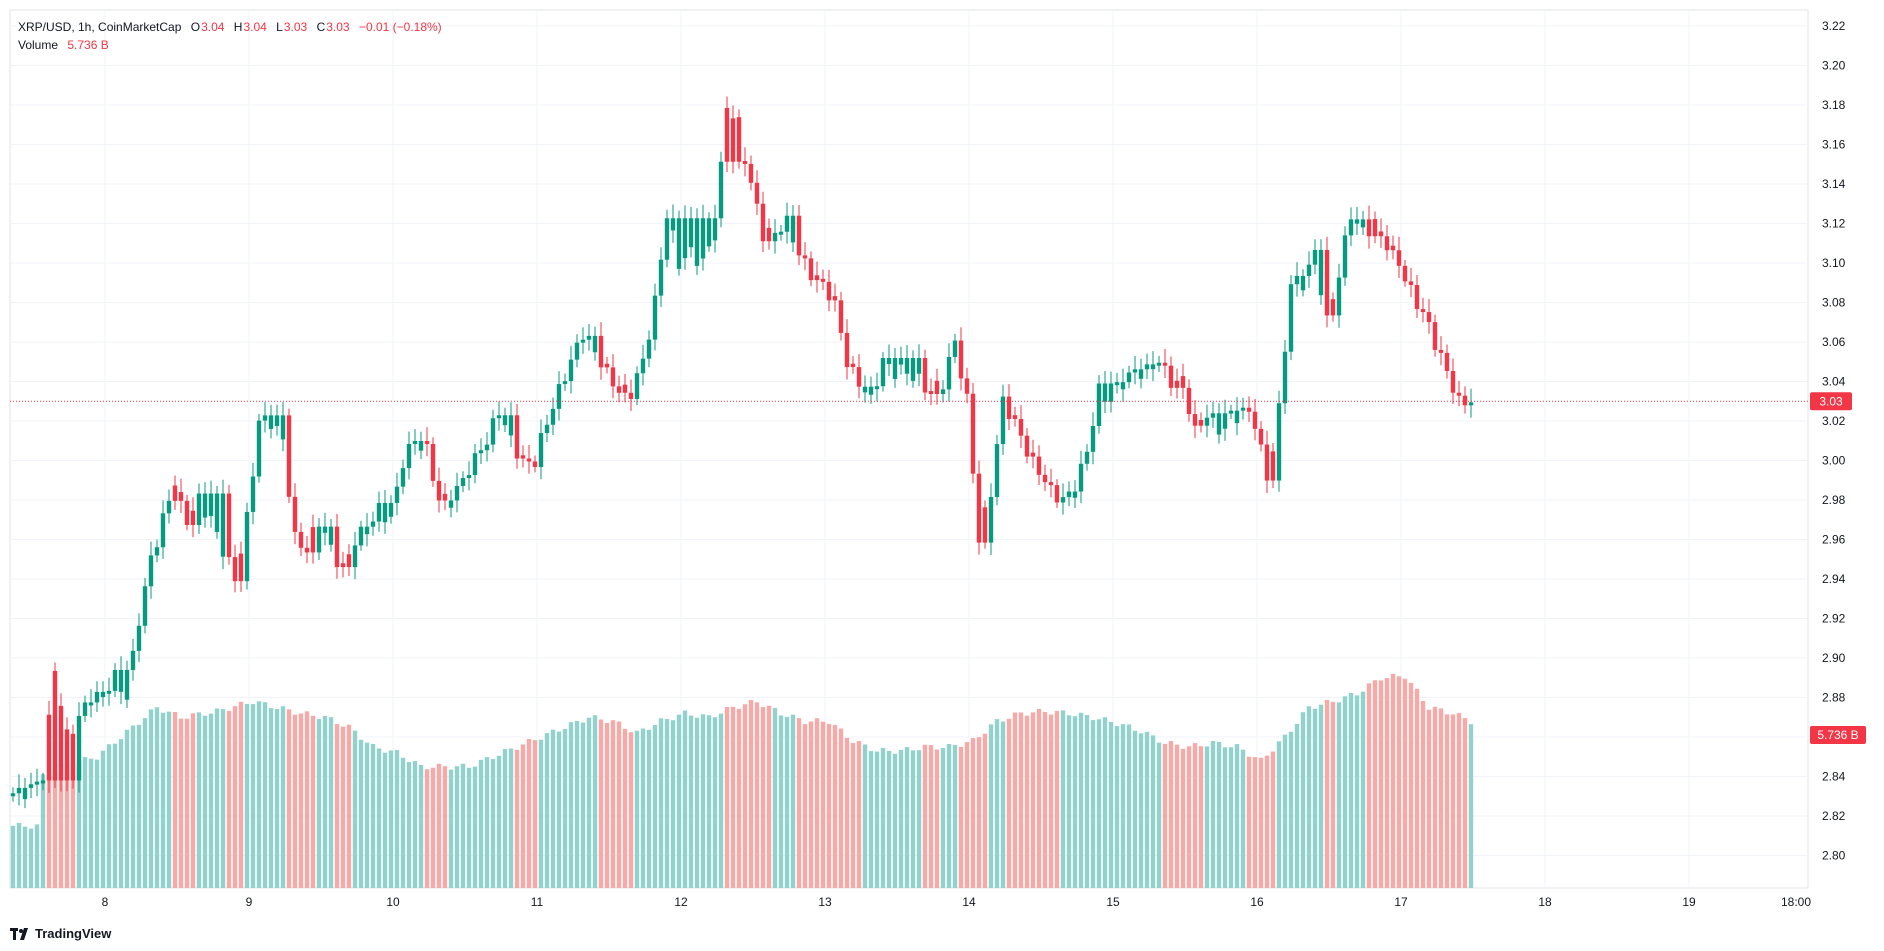  What do you see at coordinates (1834, 26) in the screenshot?
I see `price-tick-label: 3.22` at bounding box center [1834, 26].